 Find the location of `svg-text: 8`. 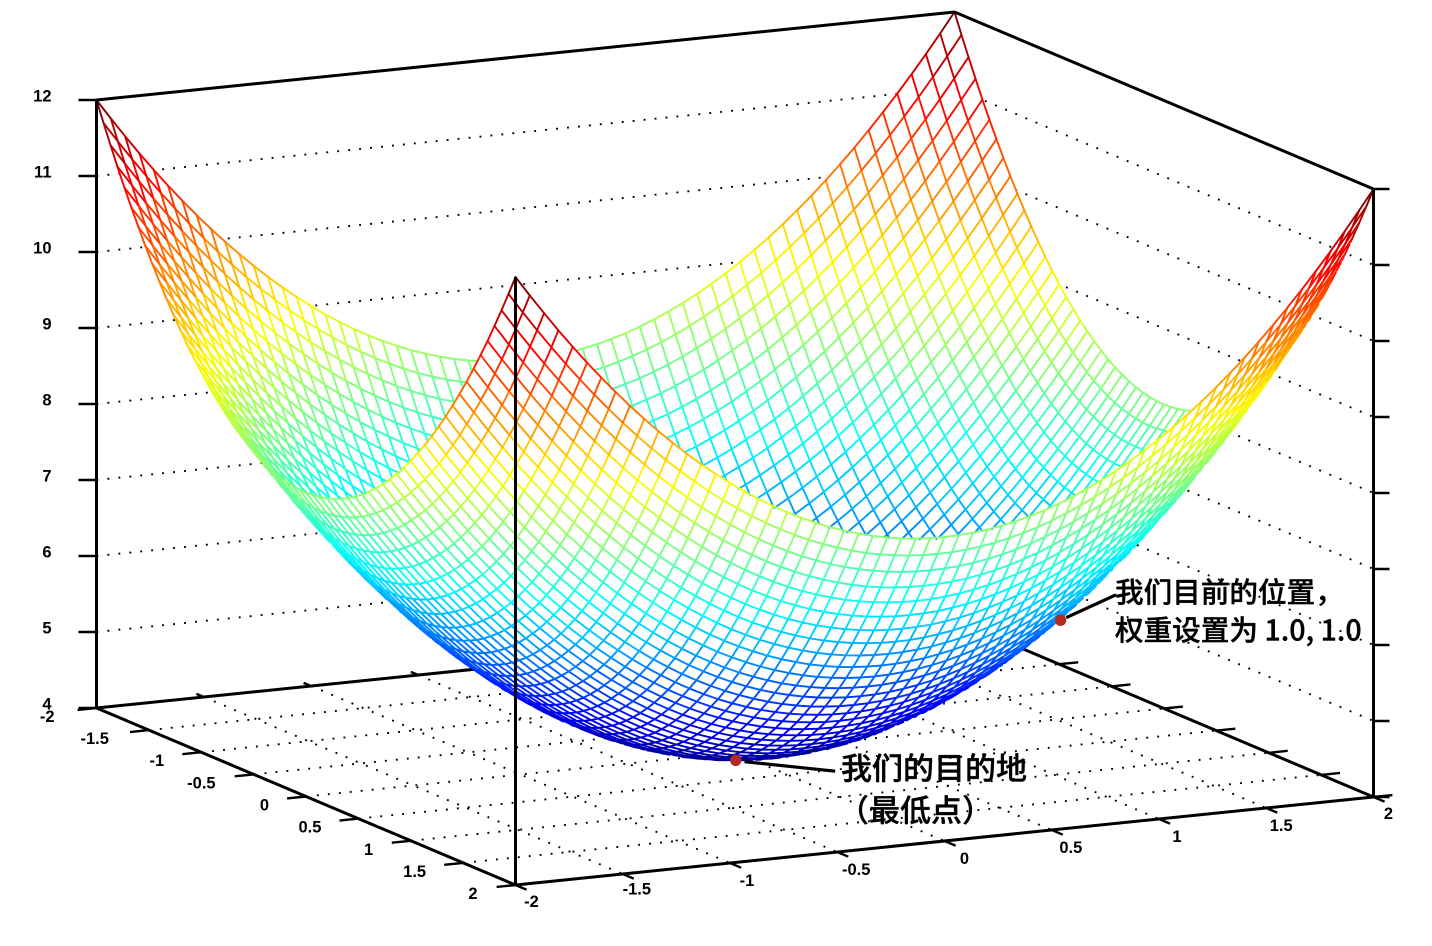

svg-text: 8 is located at coordinates (46, 401).